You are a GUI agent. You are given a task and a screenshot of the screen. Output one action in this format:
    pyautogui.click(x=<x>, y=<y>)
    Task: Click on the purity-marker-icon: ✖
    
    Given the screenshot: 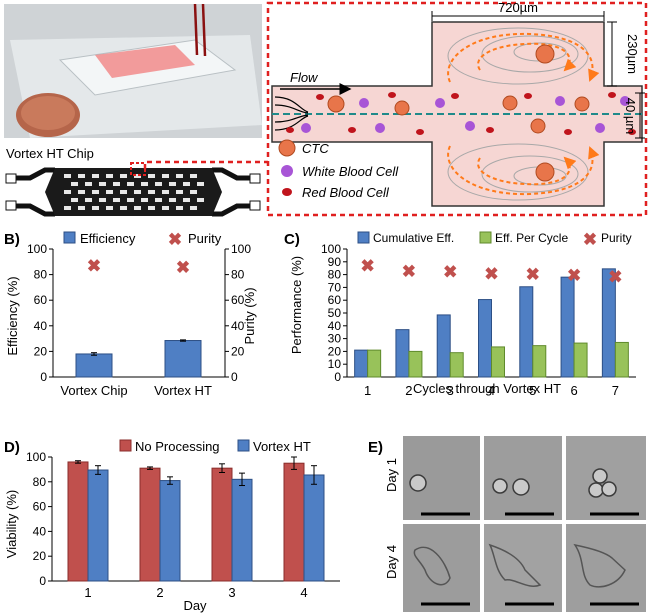 What is the action you would take?
    pyautogui.click(x=175, y=239)
    